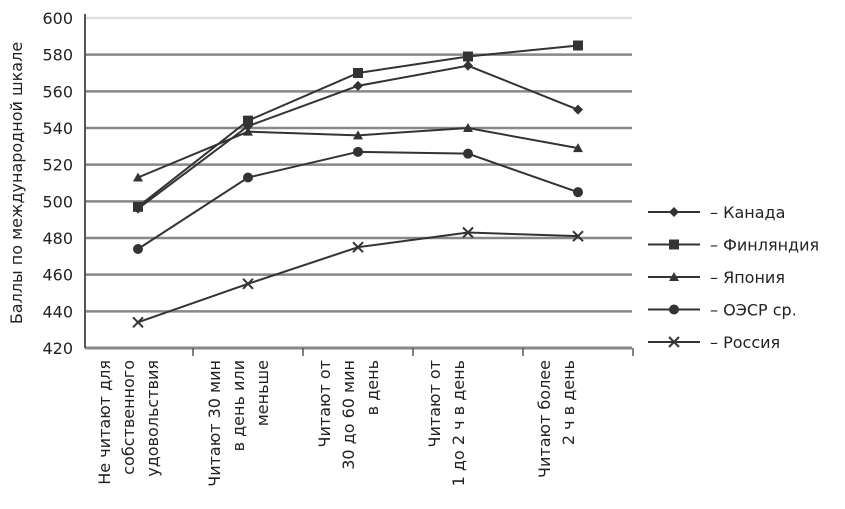  I want to click on x-tick-label: Читают более 2 ч в день, so click(556, 419).